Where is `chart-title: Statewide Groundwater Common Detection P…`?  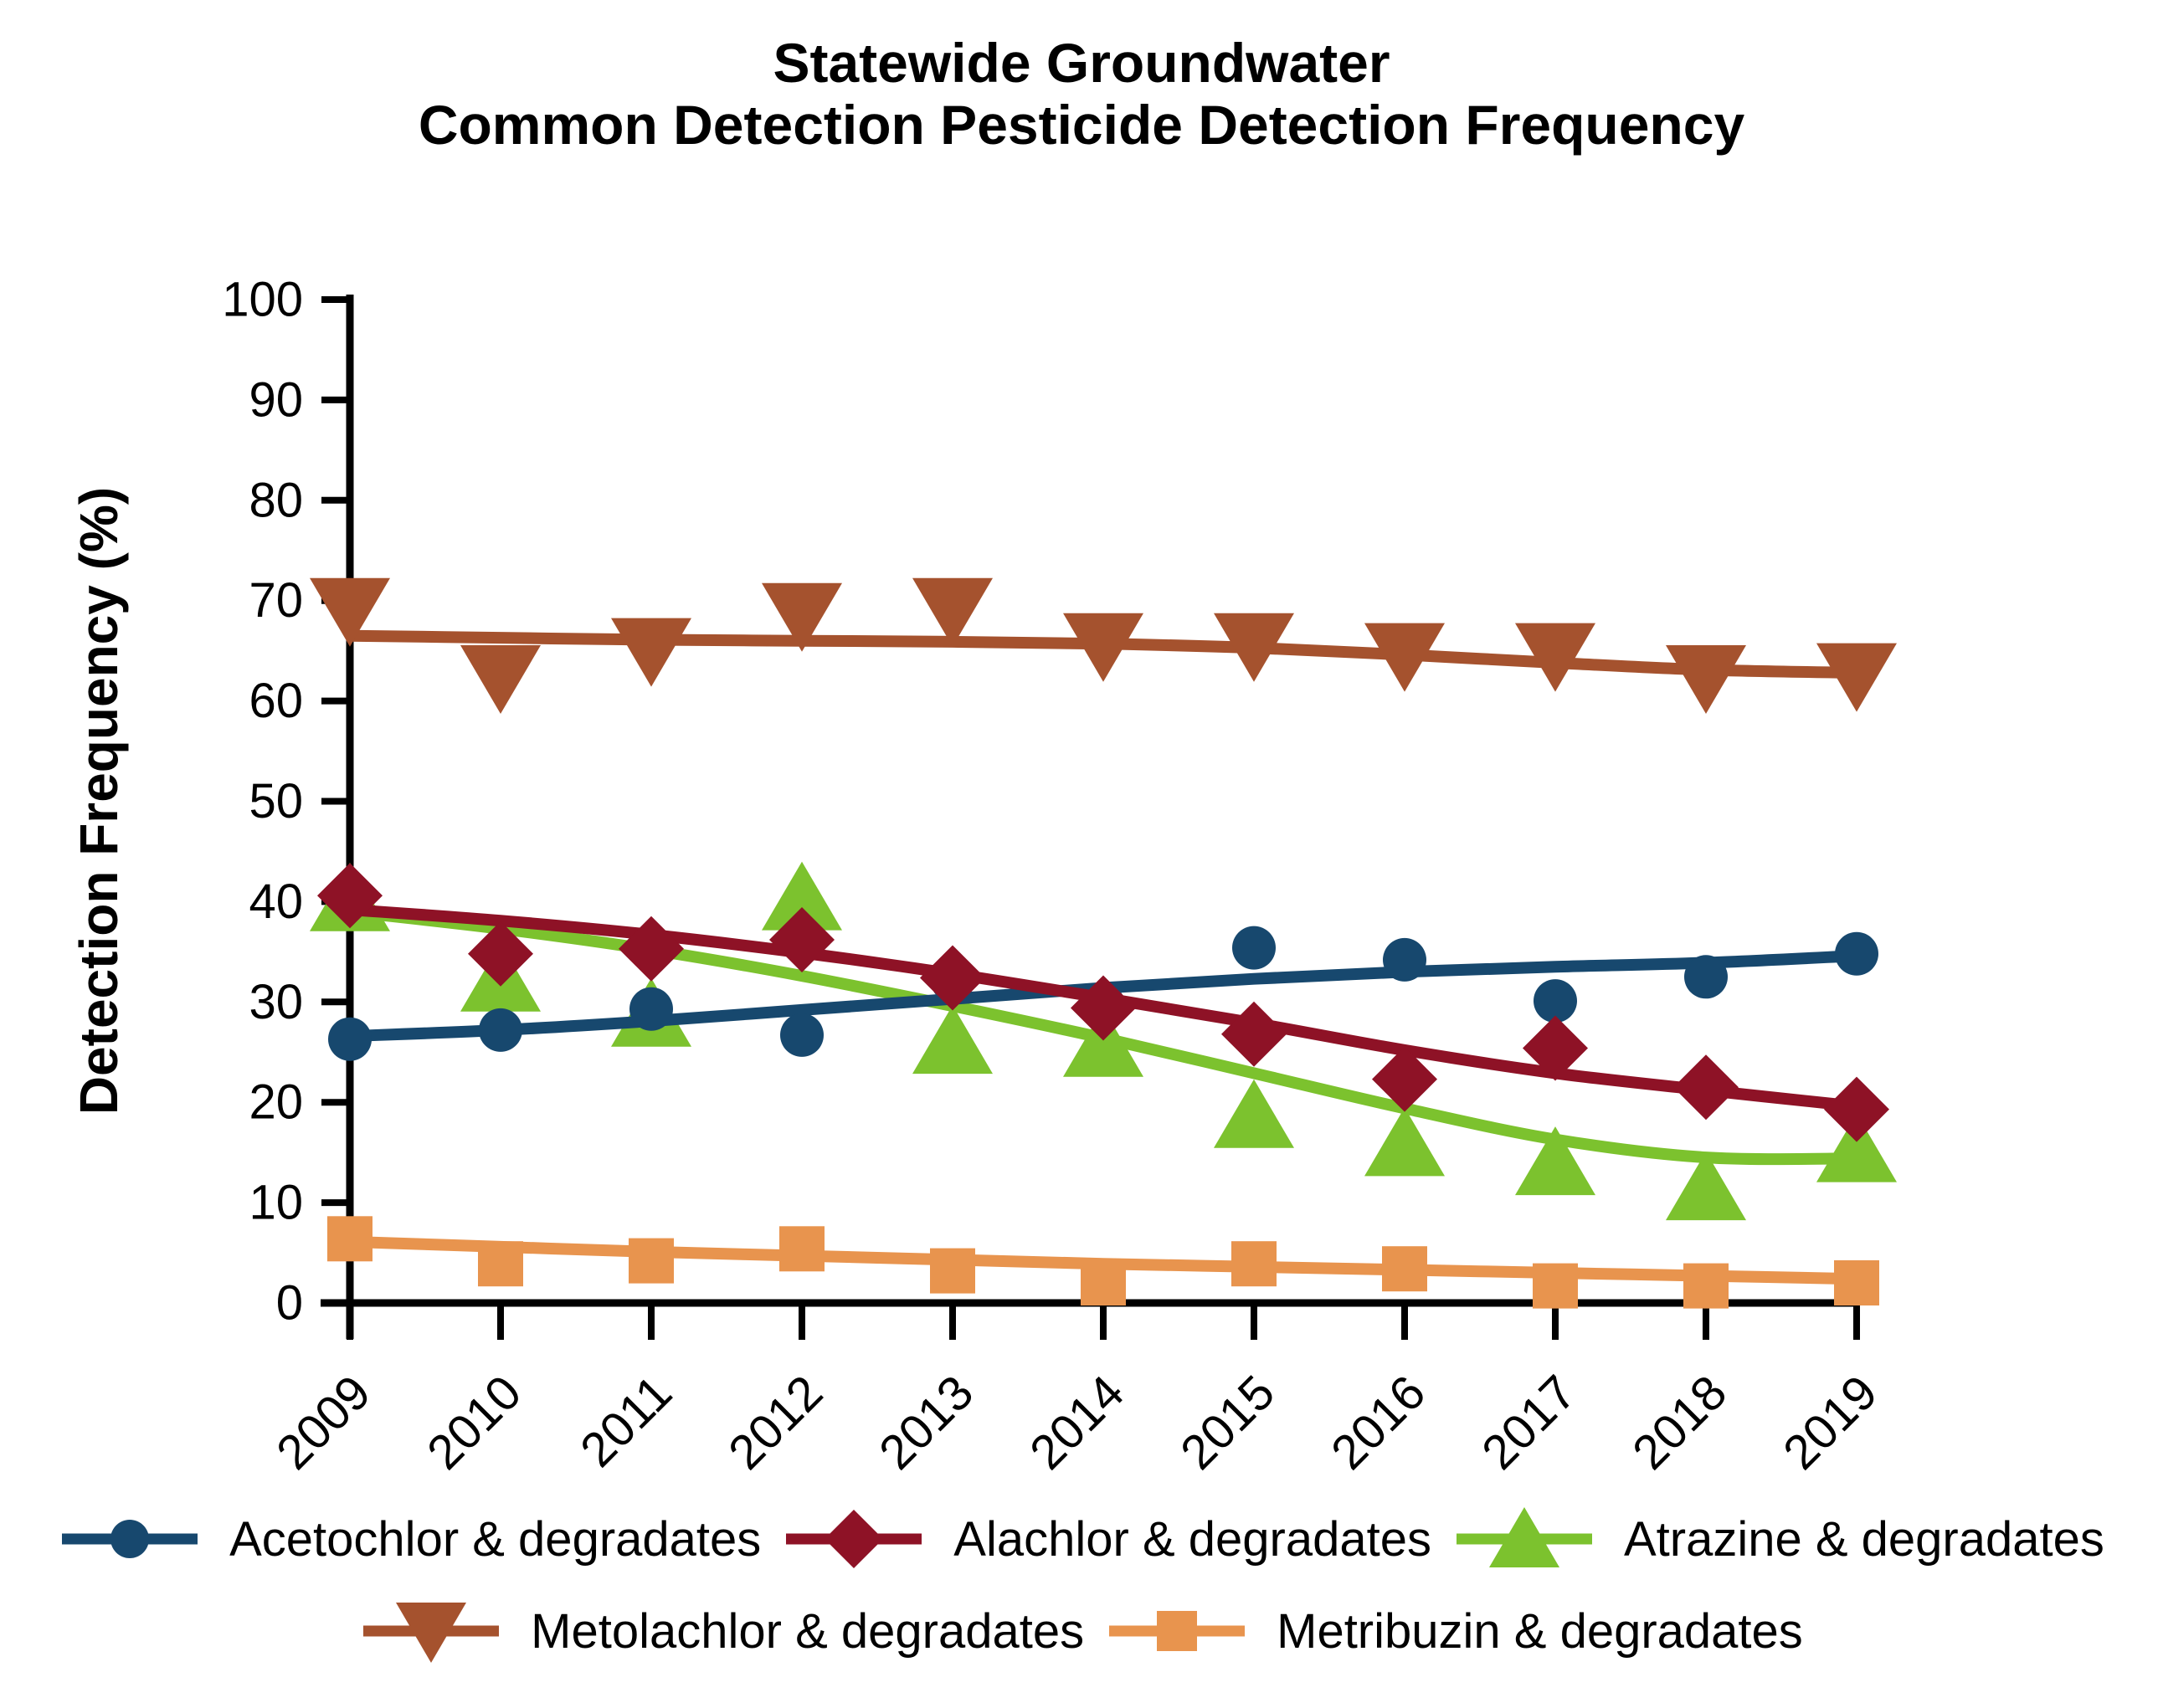
chart-title: Statewide Groundwater Common Detection P… is located at coordinates (1081, 94).